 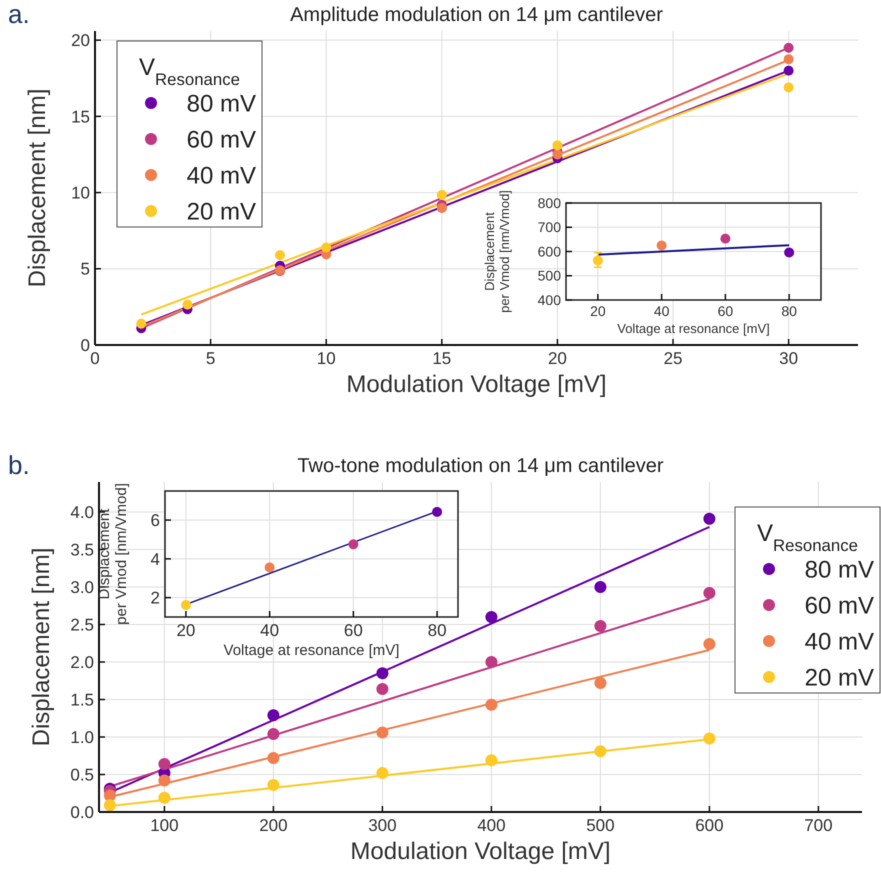 What do you see at coordinates (80, 116) in the screenshot?
I see `y-tick-label: 15` at bounding box center [80, 116].